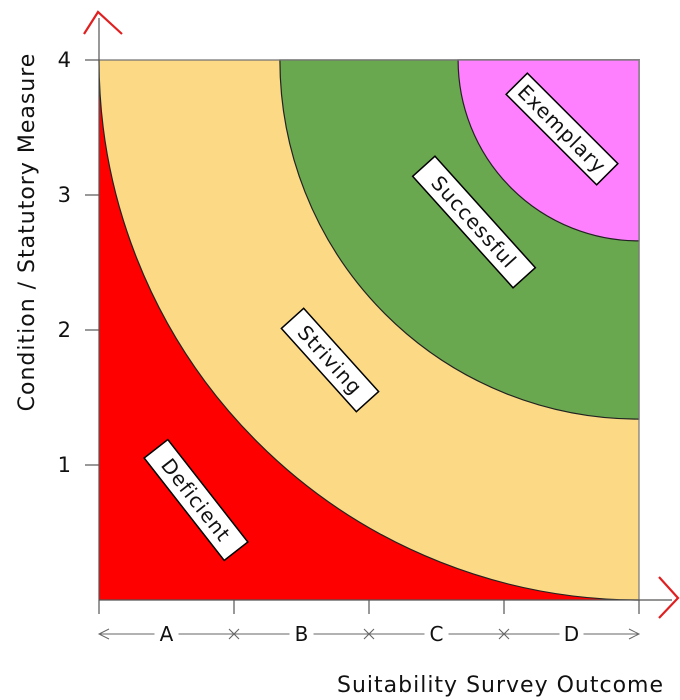 The height and width of the screenshot is (700, 680). I want to click on x-category-label: C, so click(437, 634).